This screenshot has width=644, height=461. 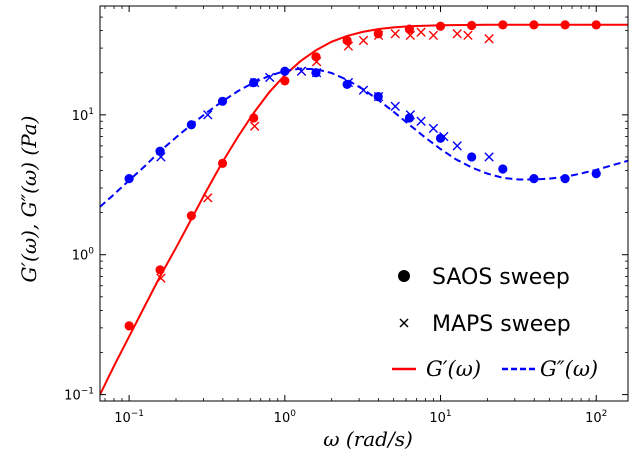 I want to click on x-tick-label: 10⁻¹, so click(x=129, y=417).